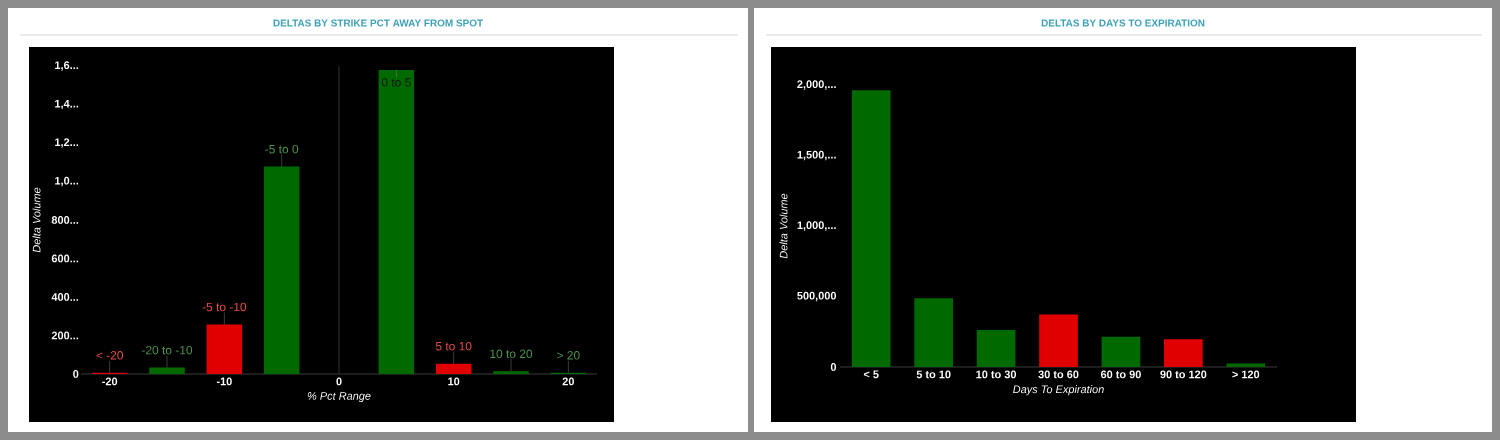 The width and height of the screenshot is (1500, 440). What do you see at coordinates (1058, 390) in the screenshot?
I see `x-axis-title: Days To Expiration` at bounding box center [1058, 390].